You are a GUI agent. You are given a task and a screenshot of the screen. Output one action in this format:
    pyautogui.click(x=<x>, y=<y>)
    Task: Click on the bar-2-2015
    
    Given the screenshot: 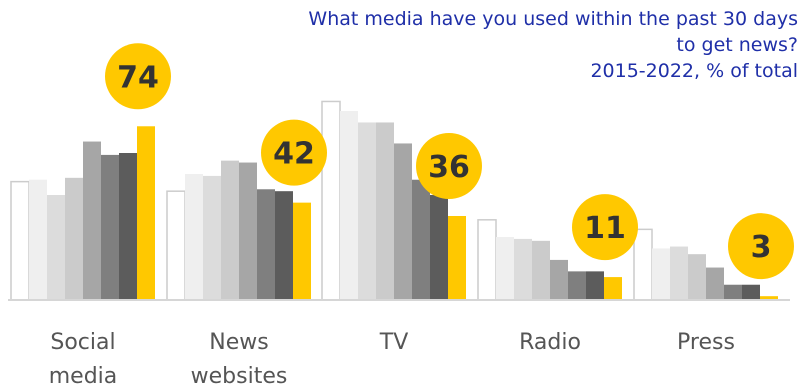 What is the action you would take?
    pyautogui.click(x=331, y=200)
    